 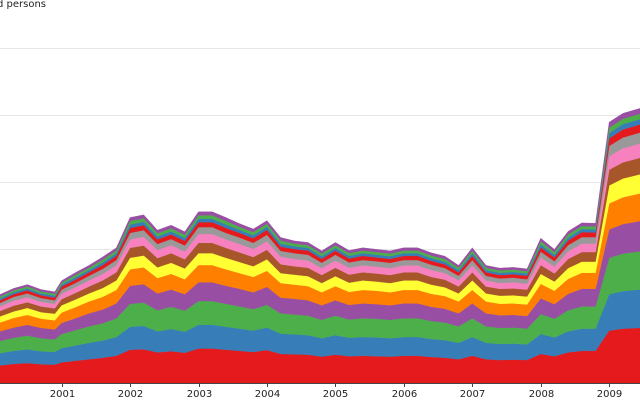 What do you see at coordinates (541, 394) in the screenshot?
I see `x-tick-label: 2008` at bounding box center [541, 394].